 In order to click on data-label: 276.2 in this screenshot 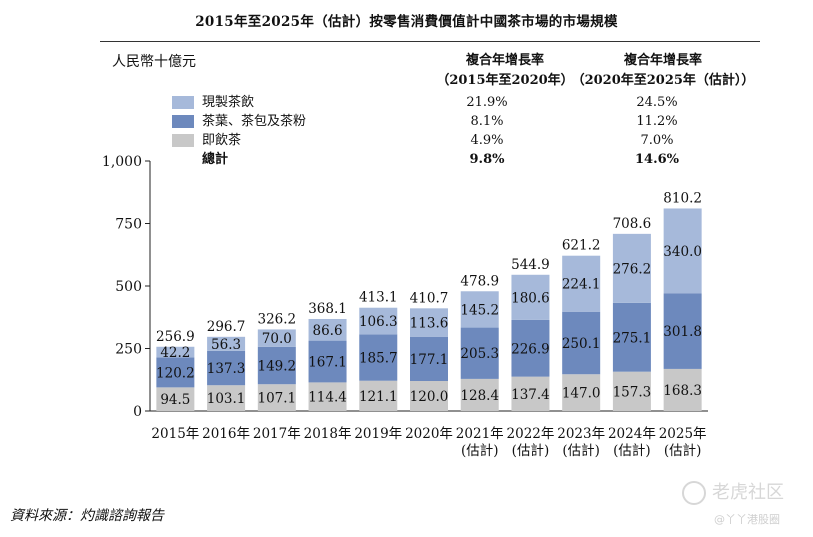, I will do `click(632, 269)`.